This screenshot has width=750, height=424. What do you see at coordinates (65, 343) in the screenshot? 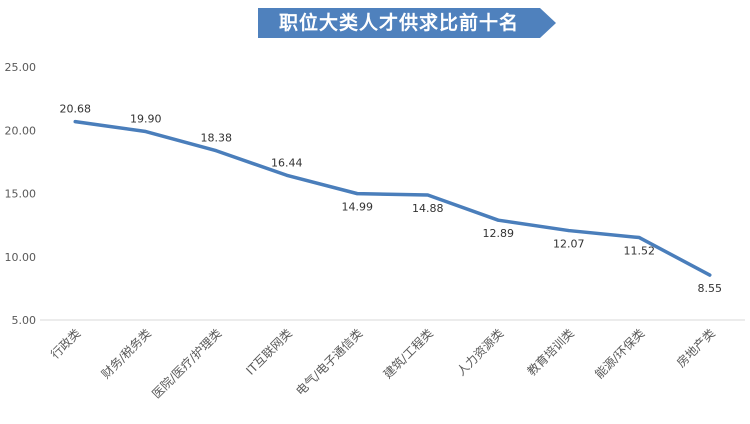
I see `x-tick-label: 行政类` at bounding box center [65, 343].